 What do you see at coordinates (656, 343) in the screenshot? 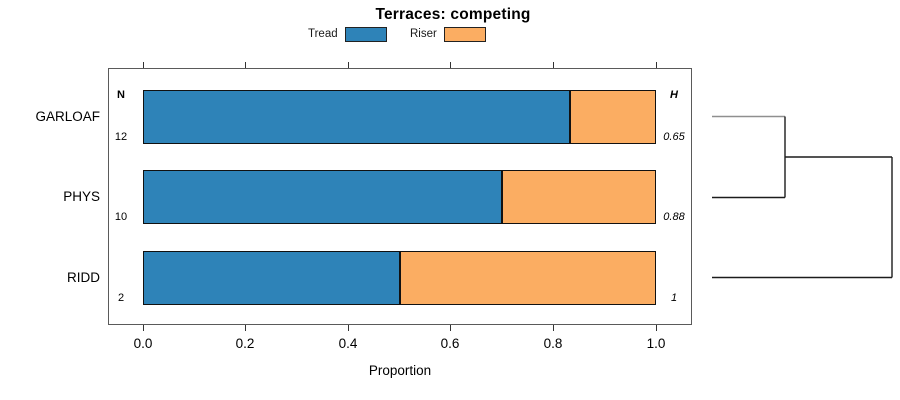
I see `x-axis-tick-label: 1.0` at bounding box center [656, 343].